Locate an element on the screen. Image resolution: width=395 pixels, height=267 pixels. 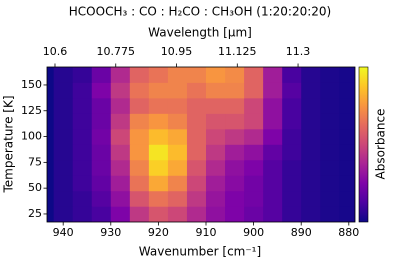
colorbar-label: Absorbance is located at coordinates (381, 144).